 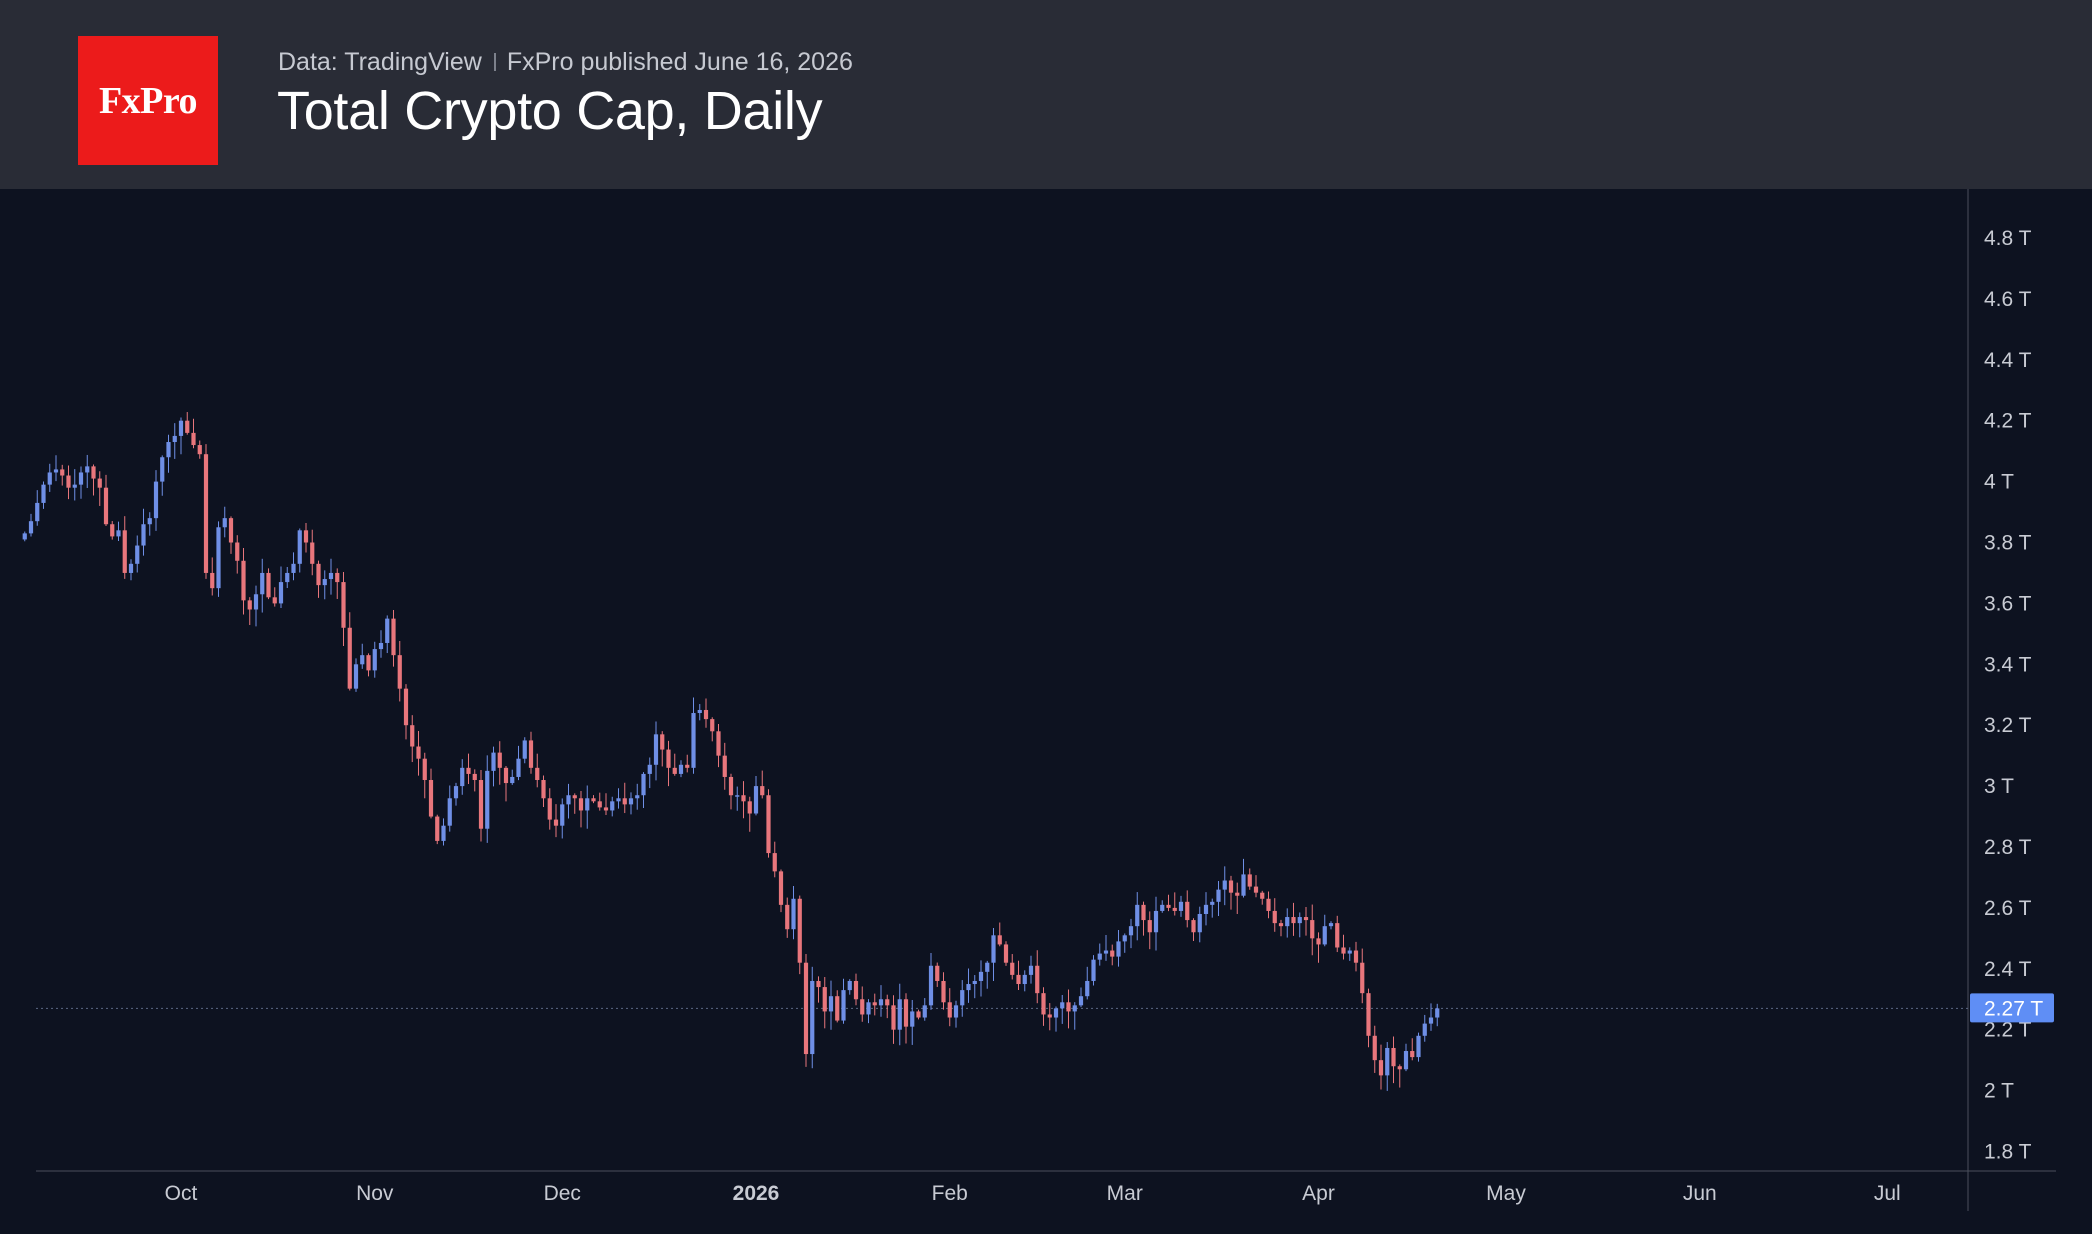 I want to click on y-tick-label: 2.6 T, so click(x=2008, y=908).